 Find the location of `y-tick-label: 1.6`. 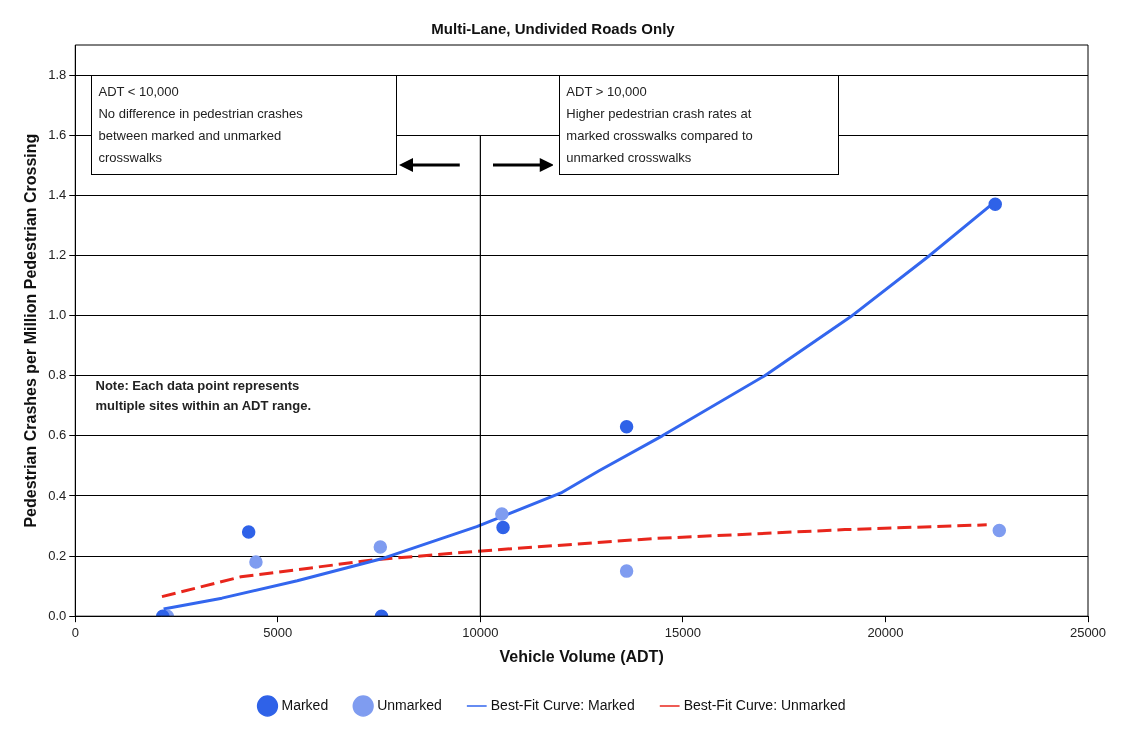

y-tick-label: 1.6 is located at coordinates (57, 134).